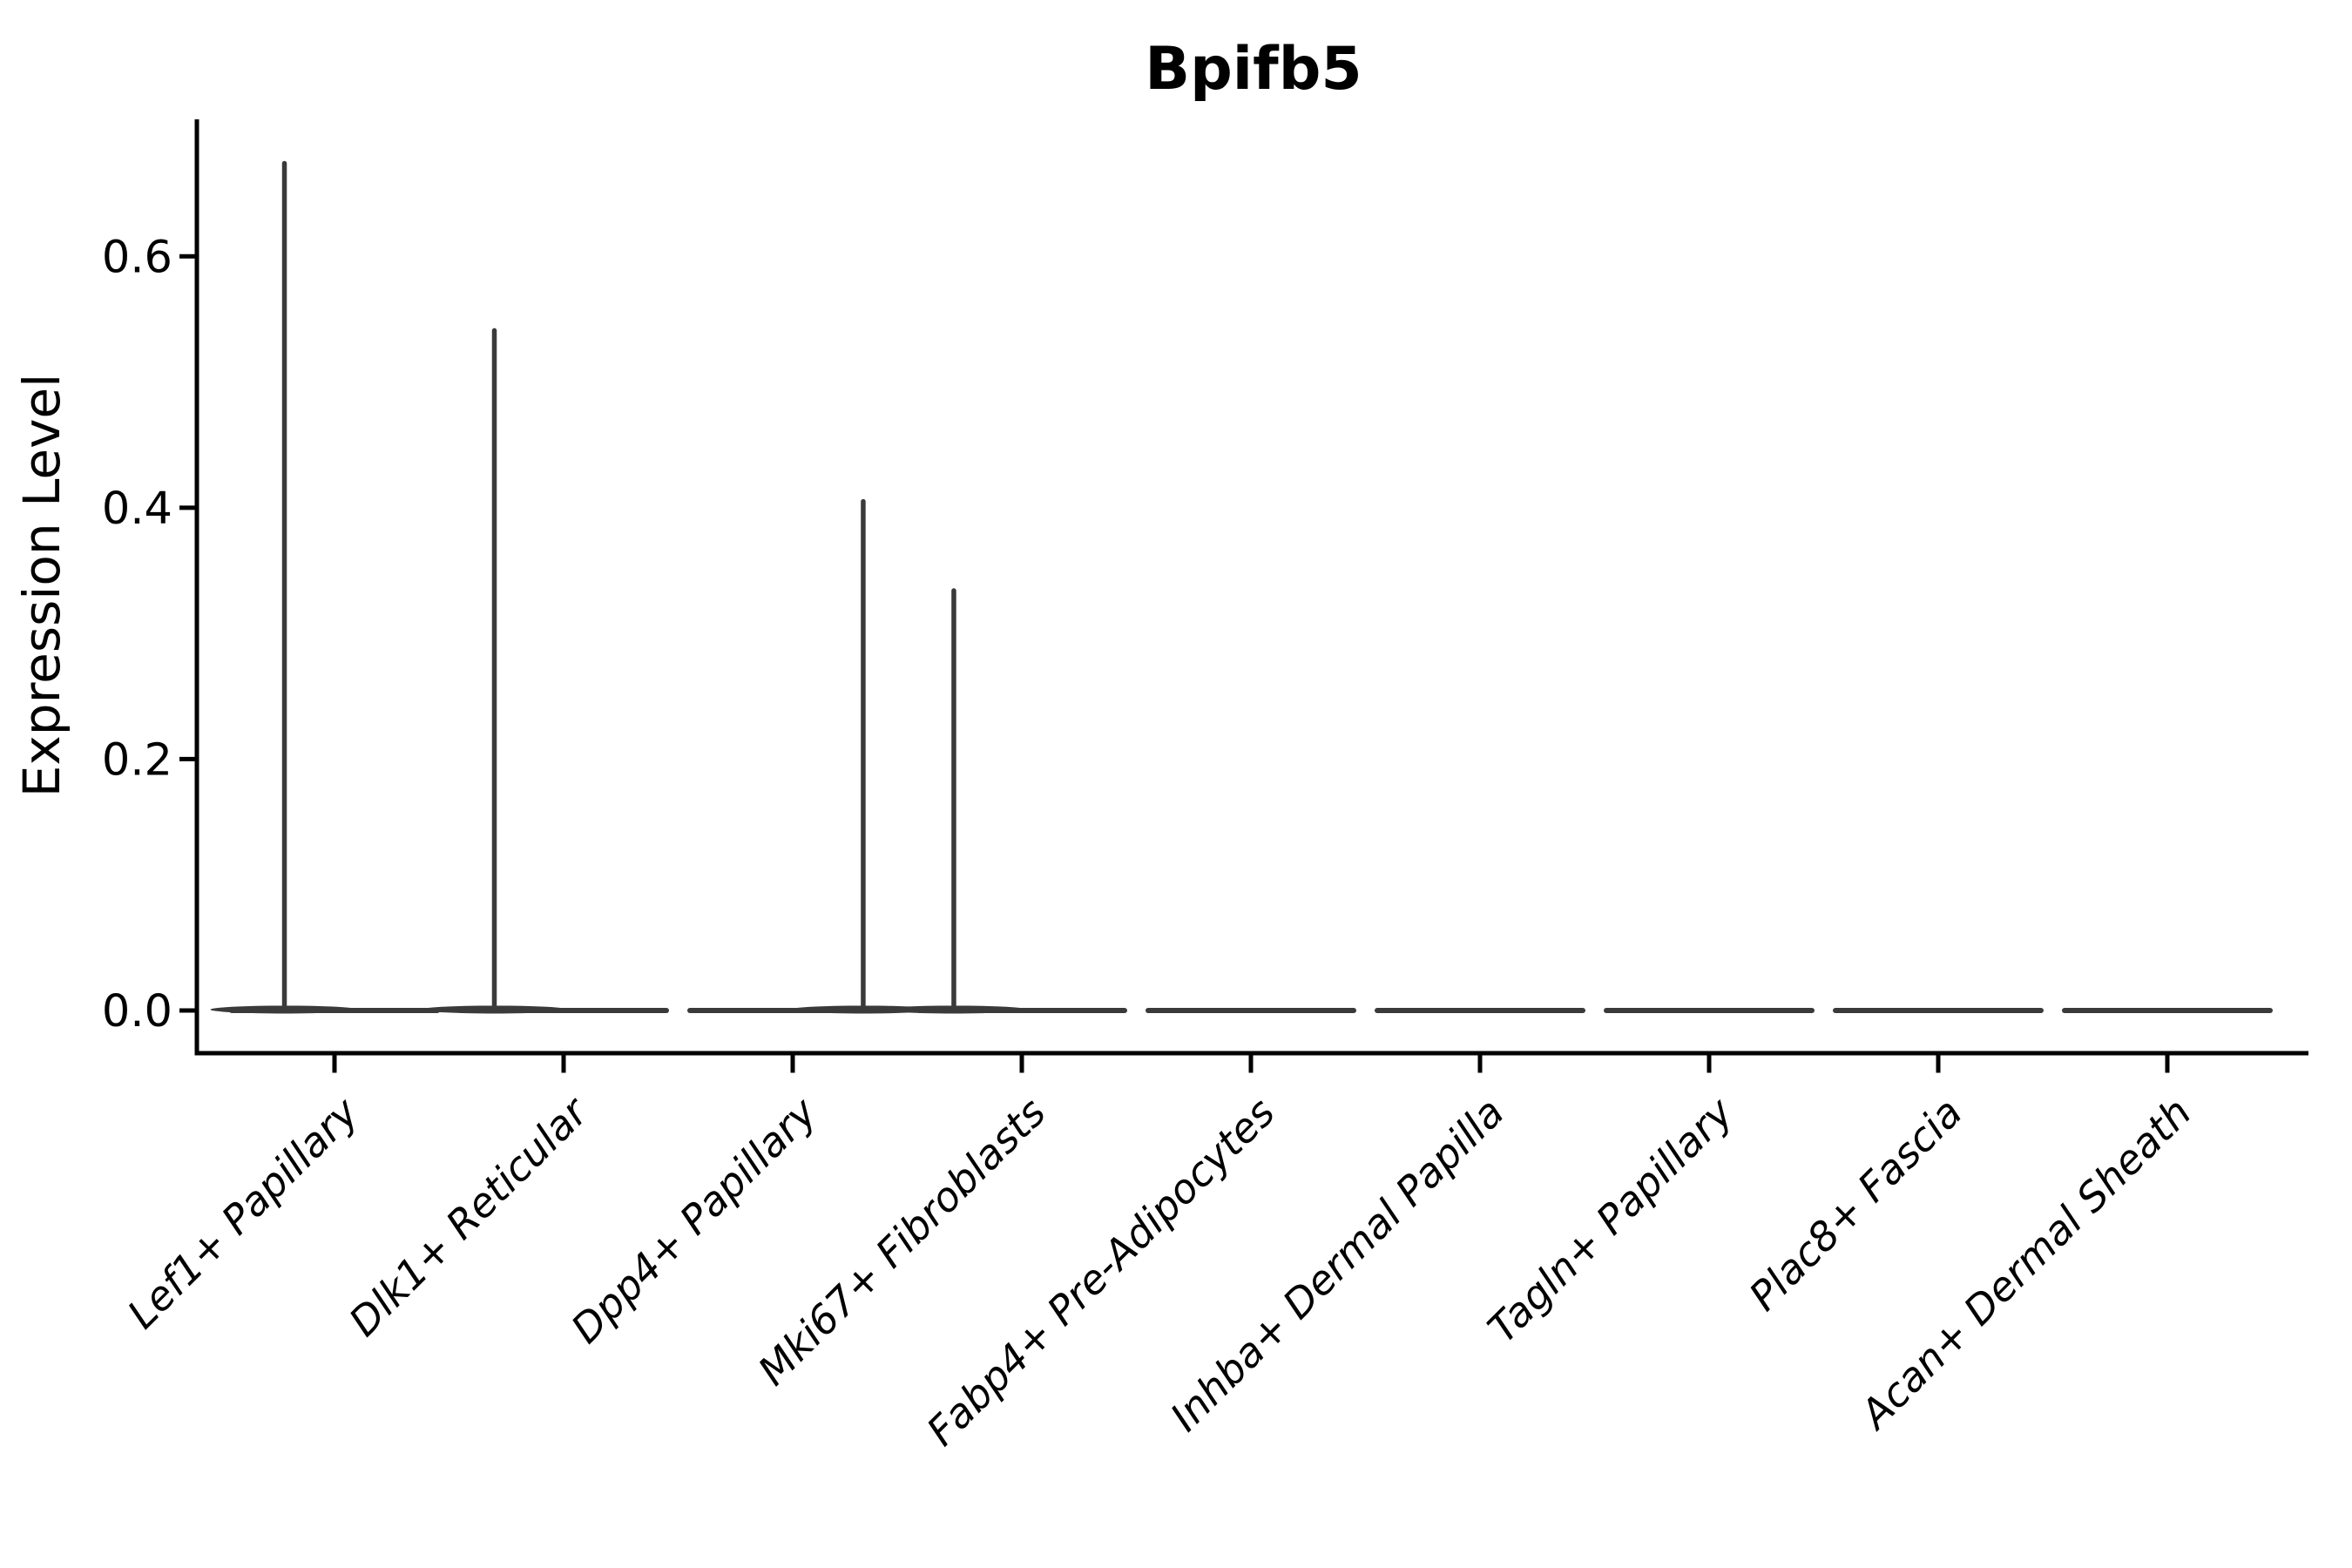 The image size is (2352, 1568). I want to click on y-tick-label: 0.4, so click(137, 509).